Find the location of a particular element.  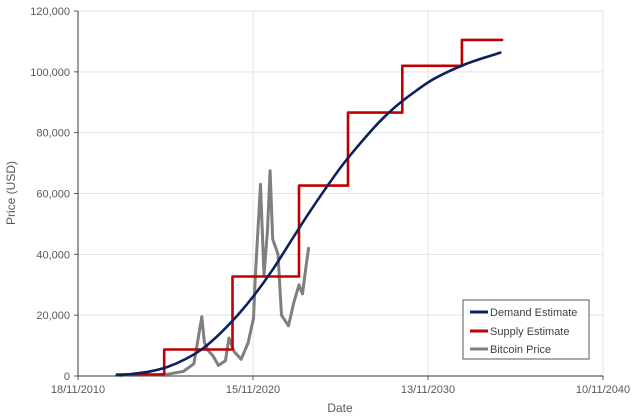

y-tick-label: 120,000 is located at coordinates (50, 12).